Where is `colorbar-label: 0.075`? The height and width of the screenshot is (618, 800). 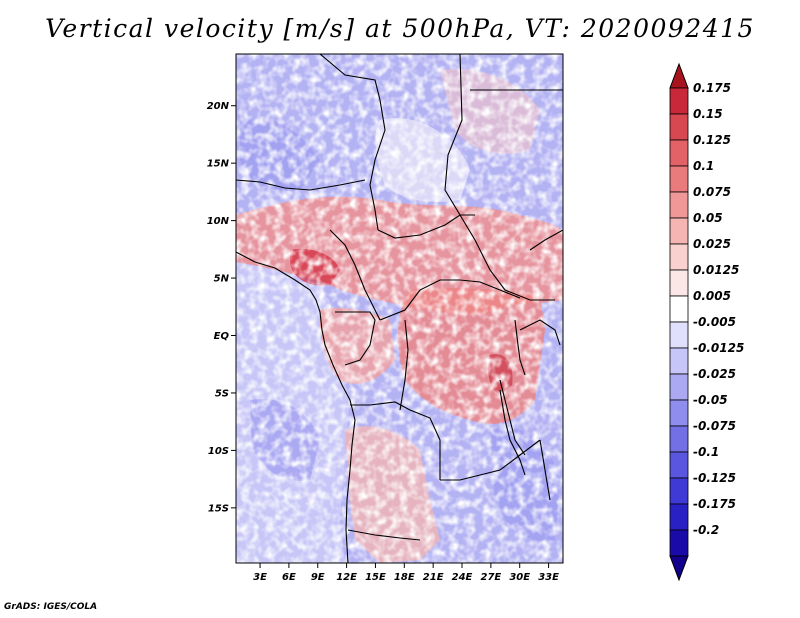
colorbar-label: 0.075 is located at coordinates (712, 192).